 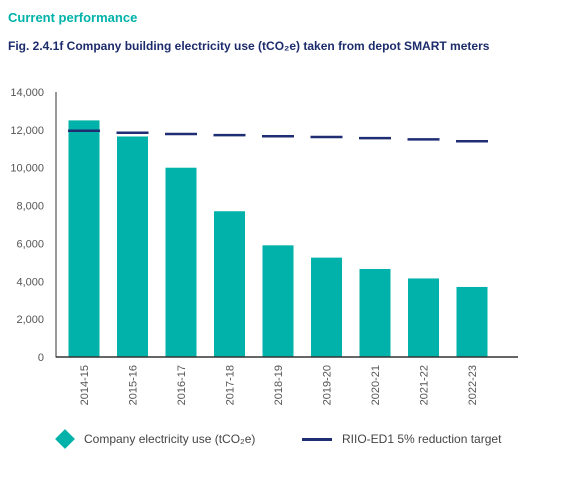 What do you see at coordinates (279, 385) in the screenshot?
I see `x-tick-label: 2018-19` at bounding box center [279, 385].